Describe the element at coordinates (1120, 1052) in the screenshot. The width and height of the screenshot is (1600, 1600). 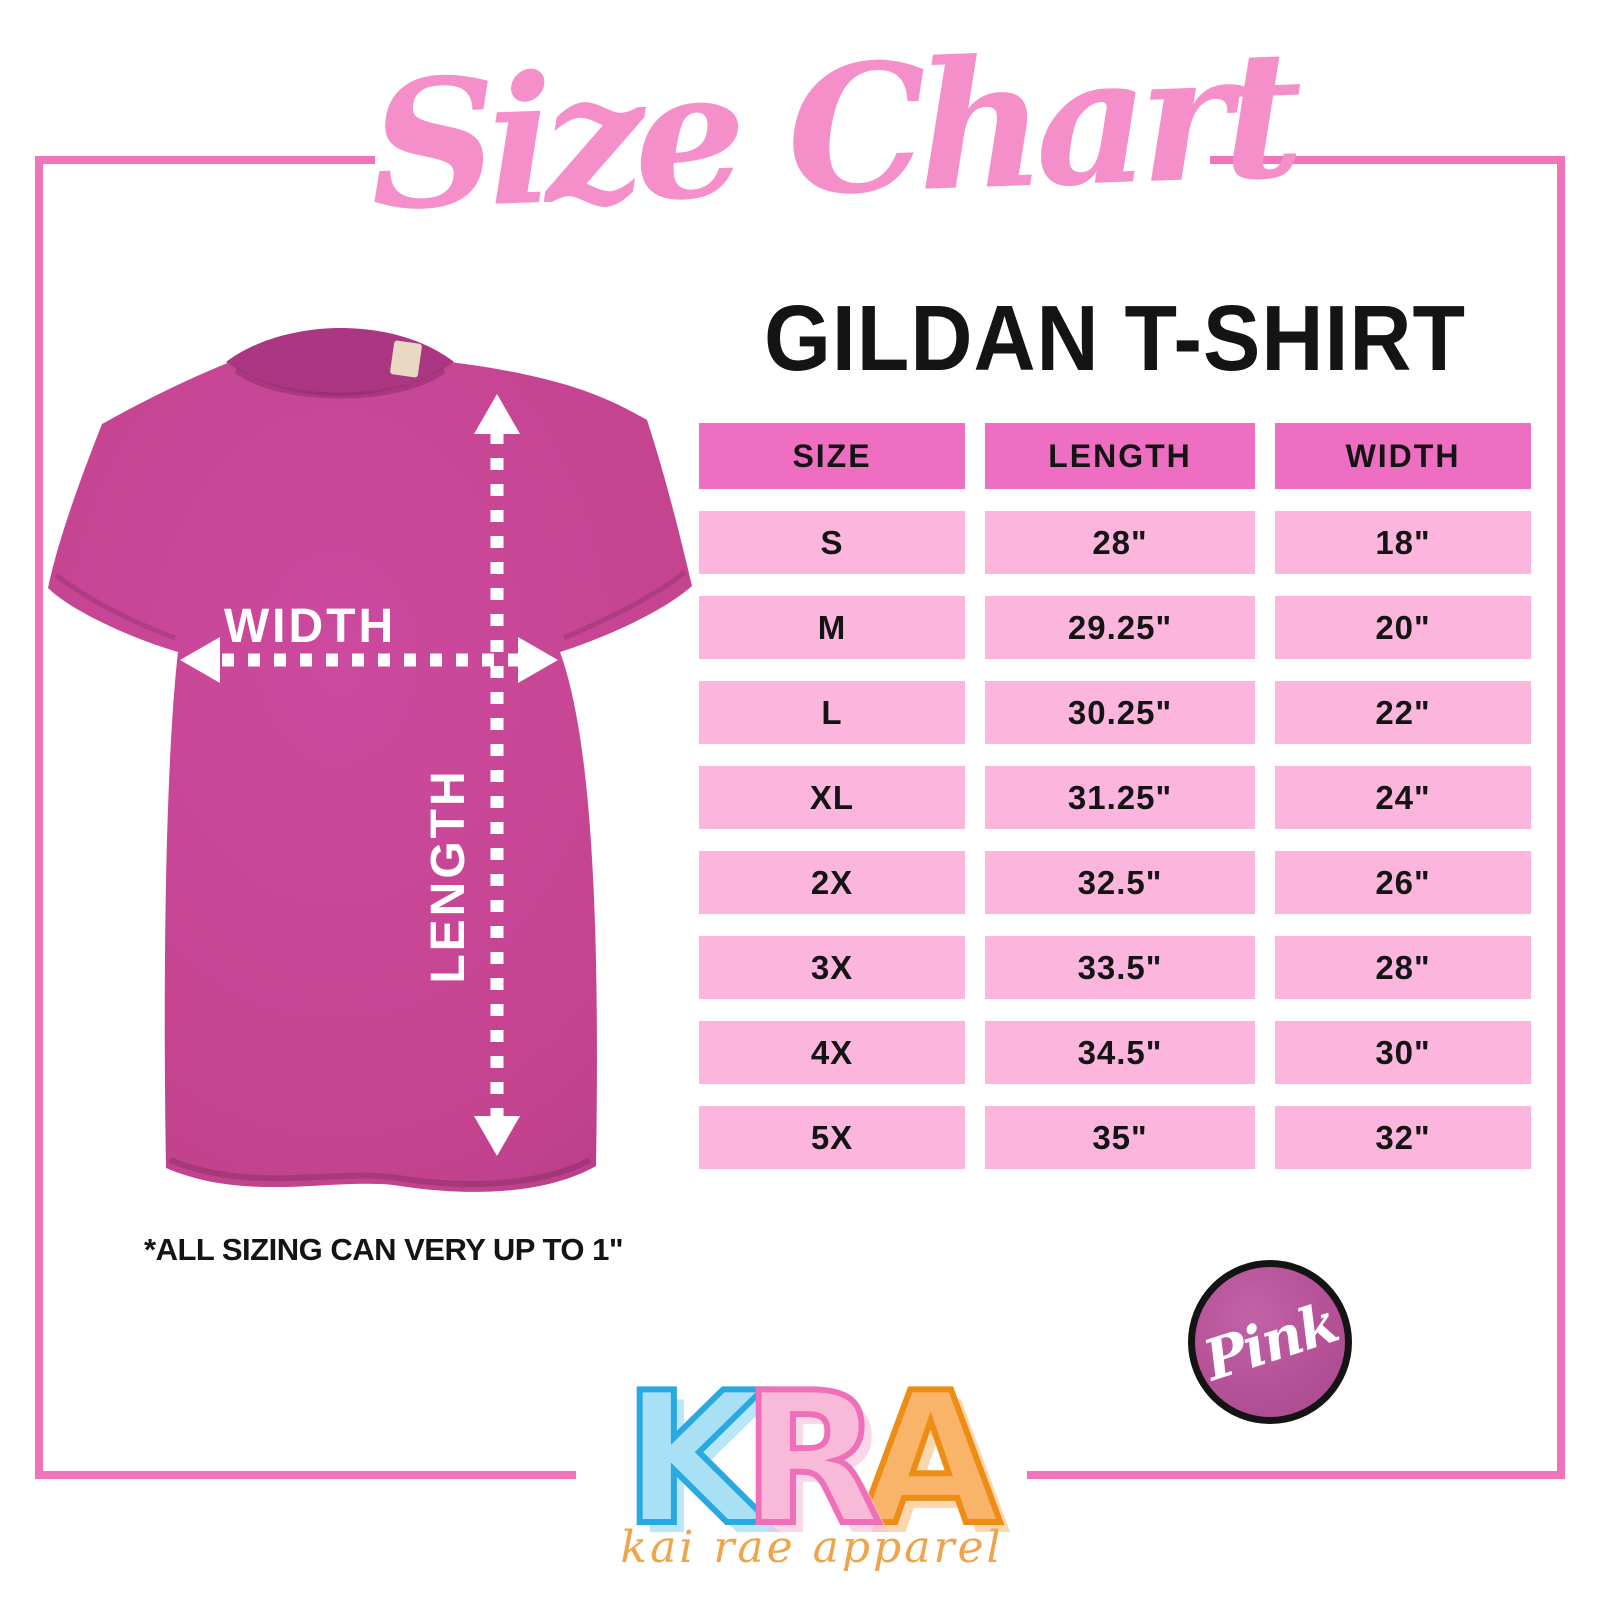
I see `table-row-length: 34.5"` at that location.